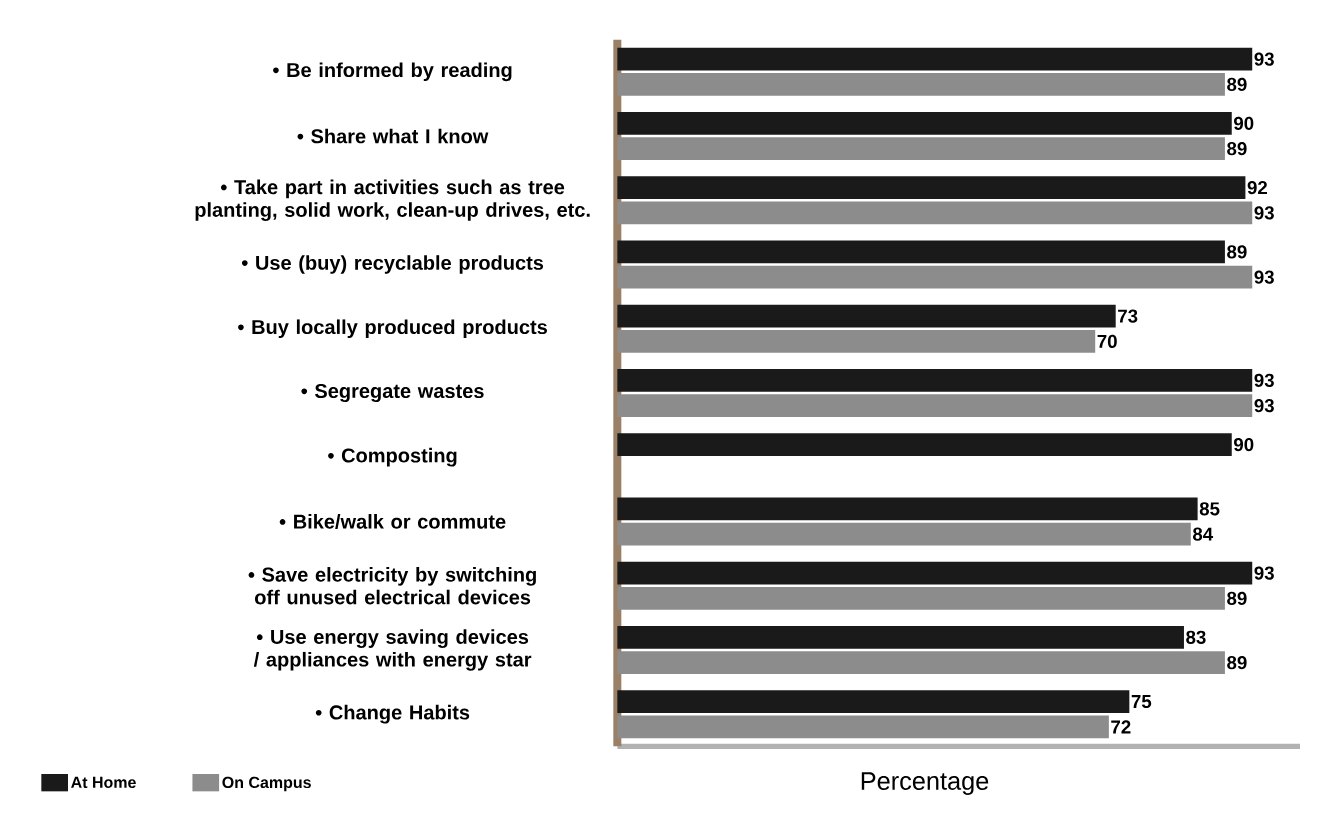 This screenshot has width=1344, height=813. Describe the element at coordinates (392, 457) in the screenshot. I see `y-tick-label: • Composting` at that location.